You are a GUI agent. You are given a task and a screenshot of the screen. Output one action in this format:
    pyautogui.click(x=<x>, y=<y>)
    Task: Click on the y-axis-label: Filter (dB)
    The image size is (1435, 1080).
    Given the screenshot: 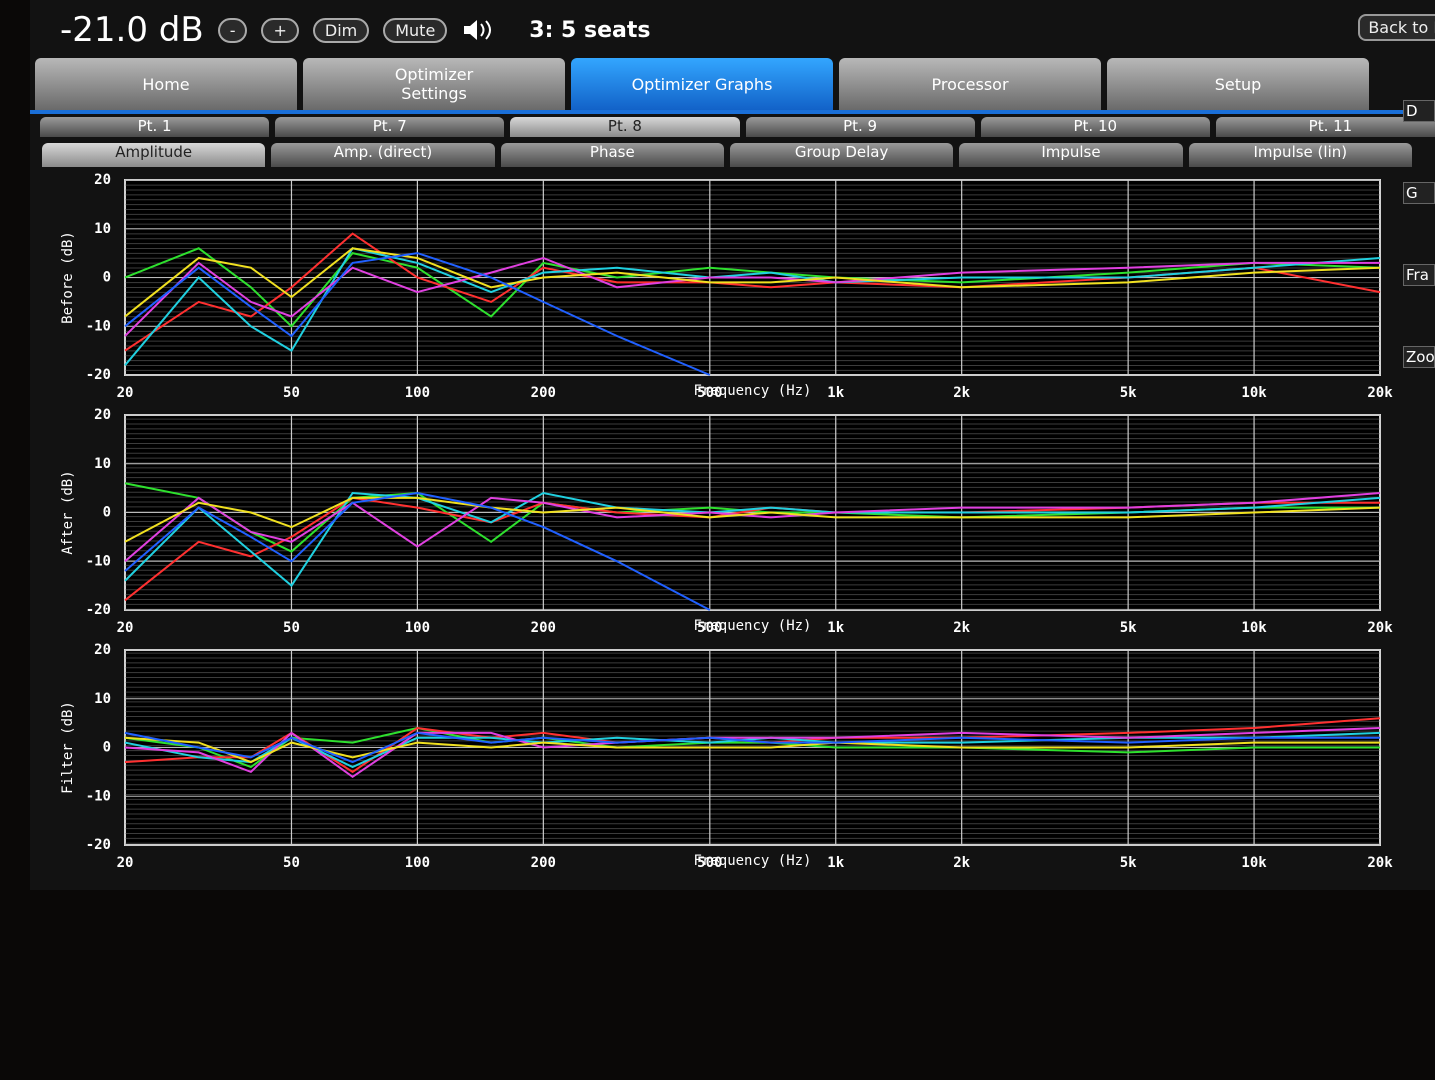 What is the action you would take?
    pyautogui.click(x=68, y=747)
    